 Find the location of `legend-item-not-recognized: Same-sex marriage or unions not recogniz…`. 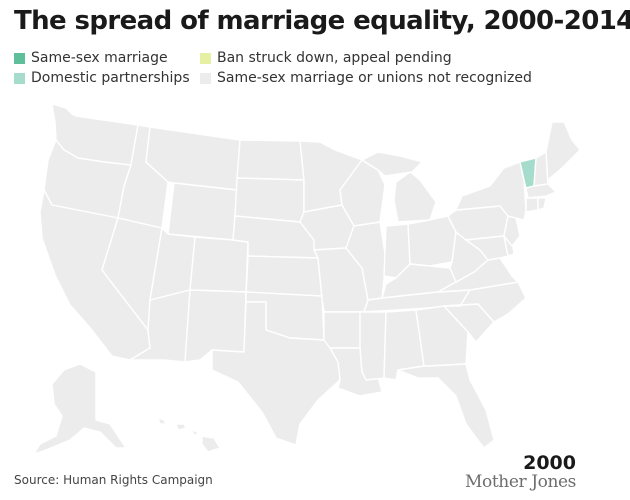

legend-item-not-recognized: Same-sex marriage or unions not recogniz… is located at coordinates (366, 78).